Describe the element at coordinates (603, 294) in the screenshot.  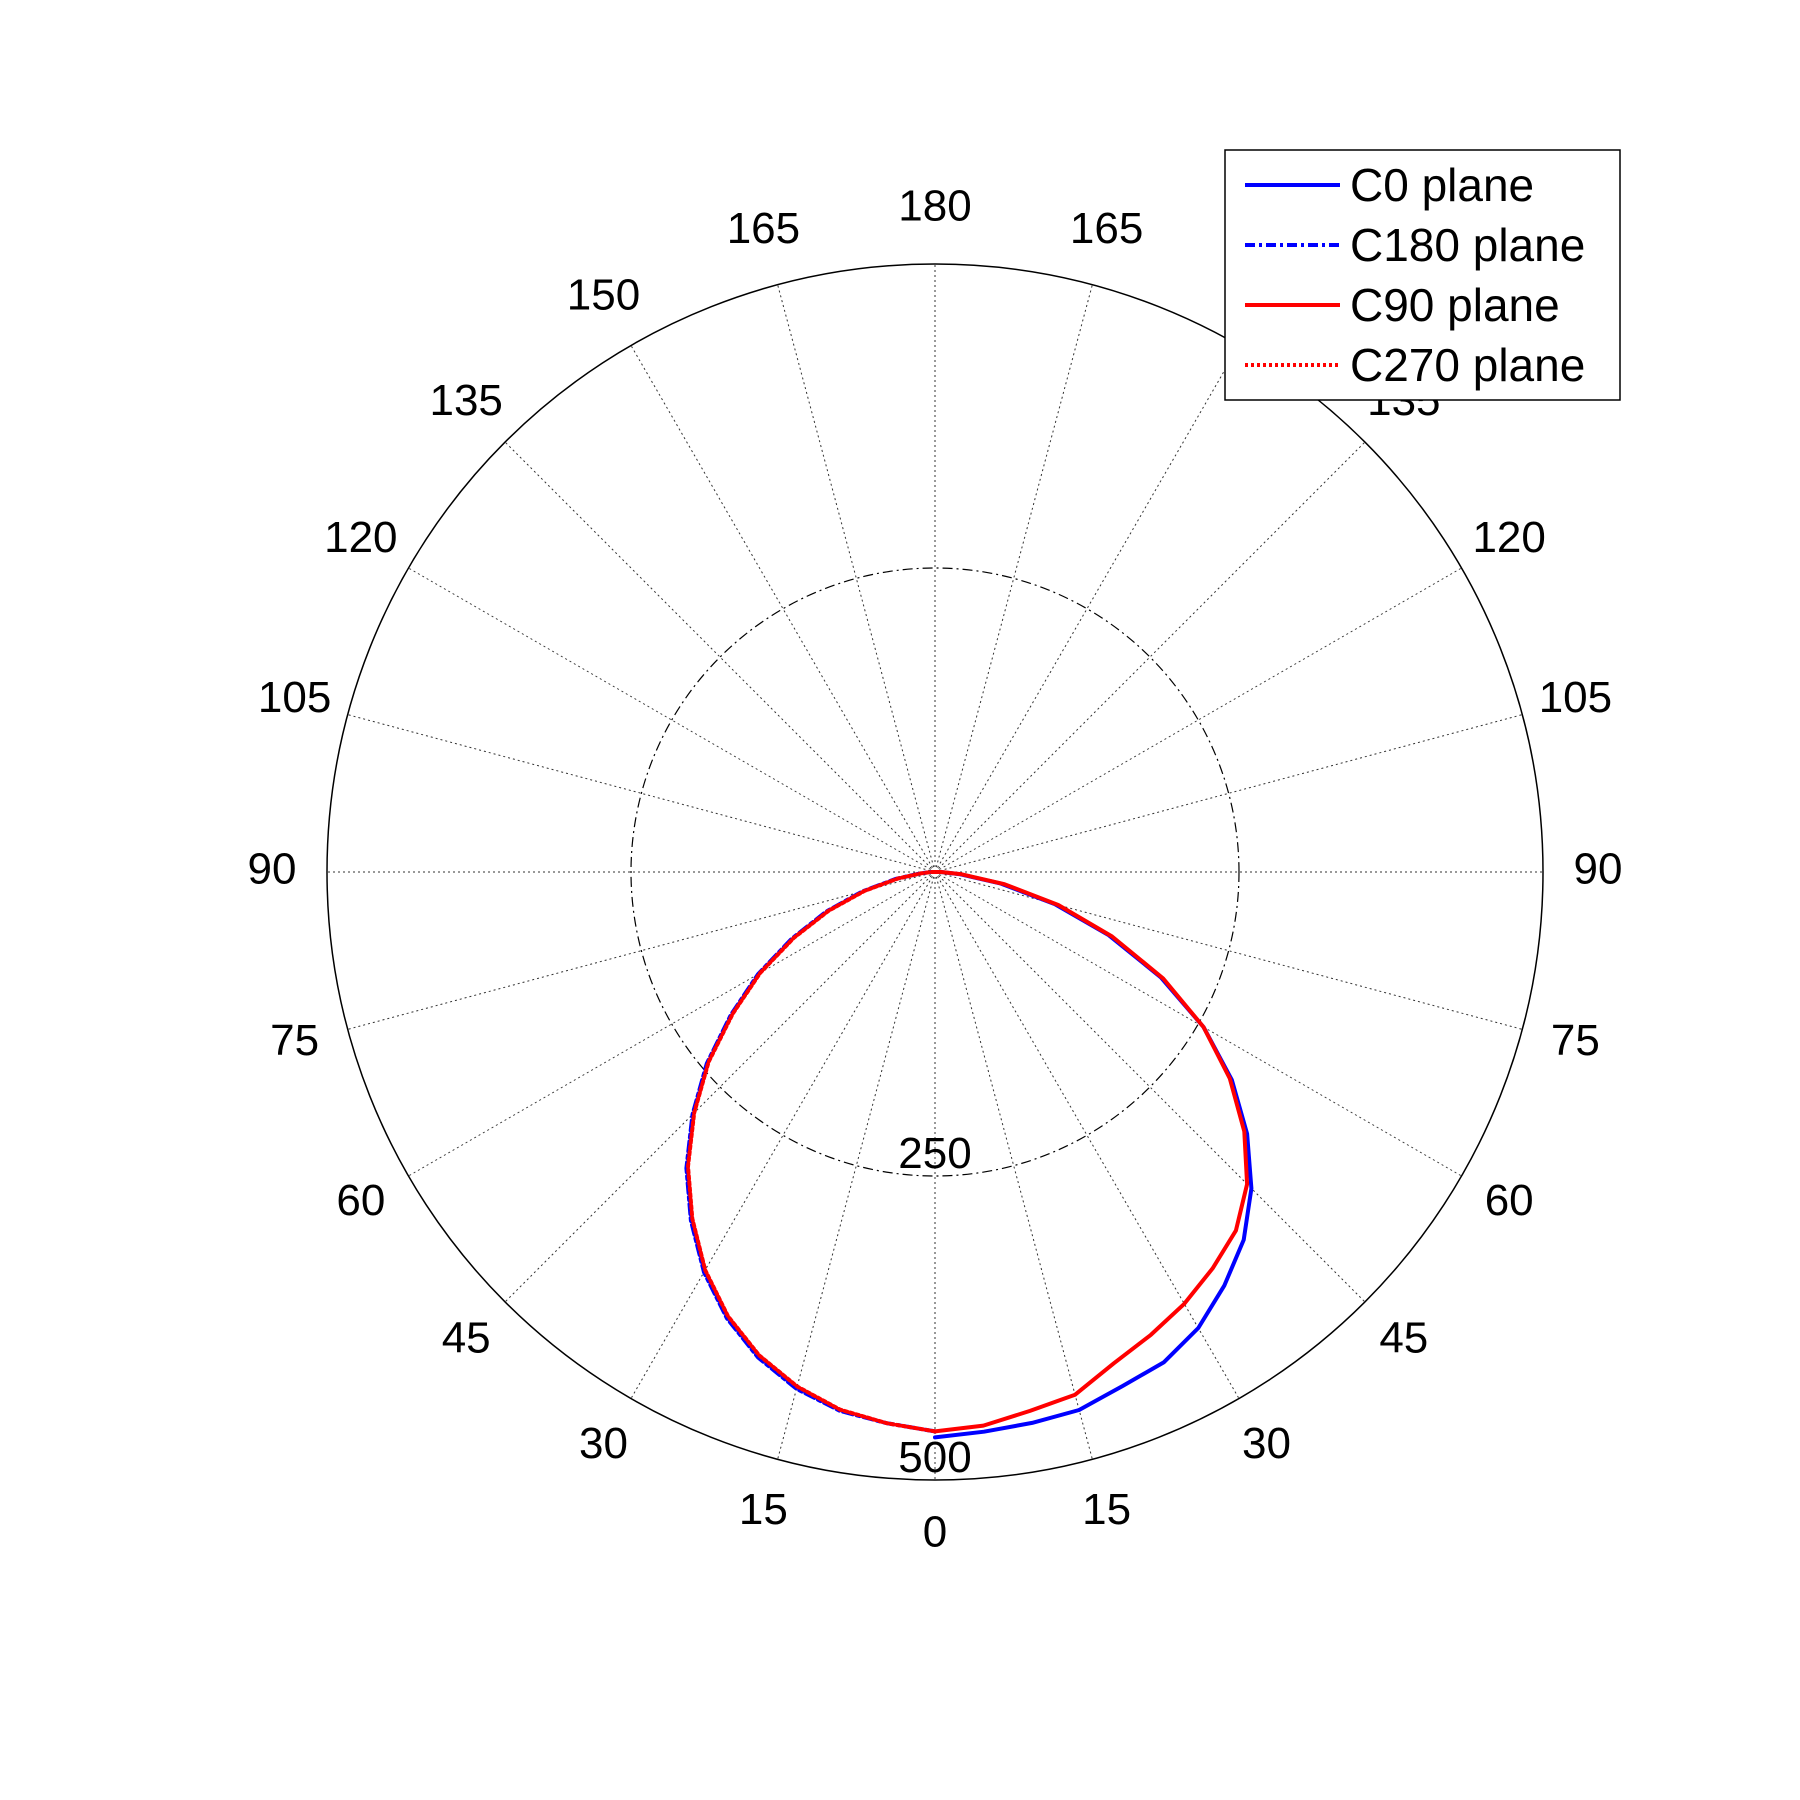
I see `angle-label-left-150: 150` at that location.